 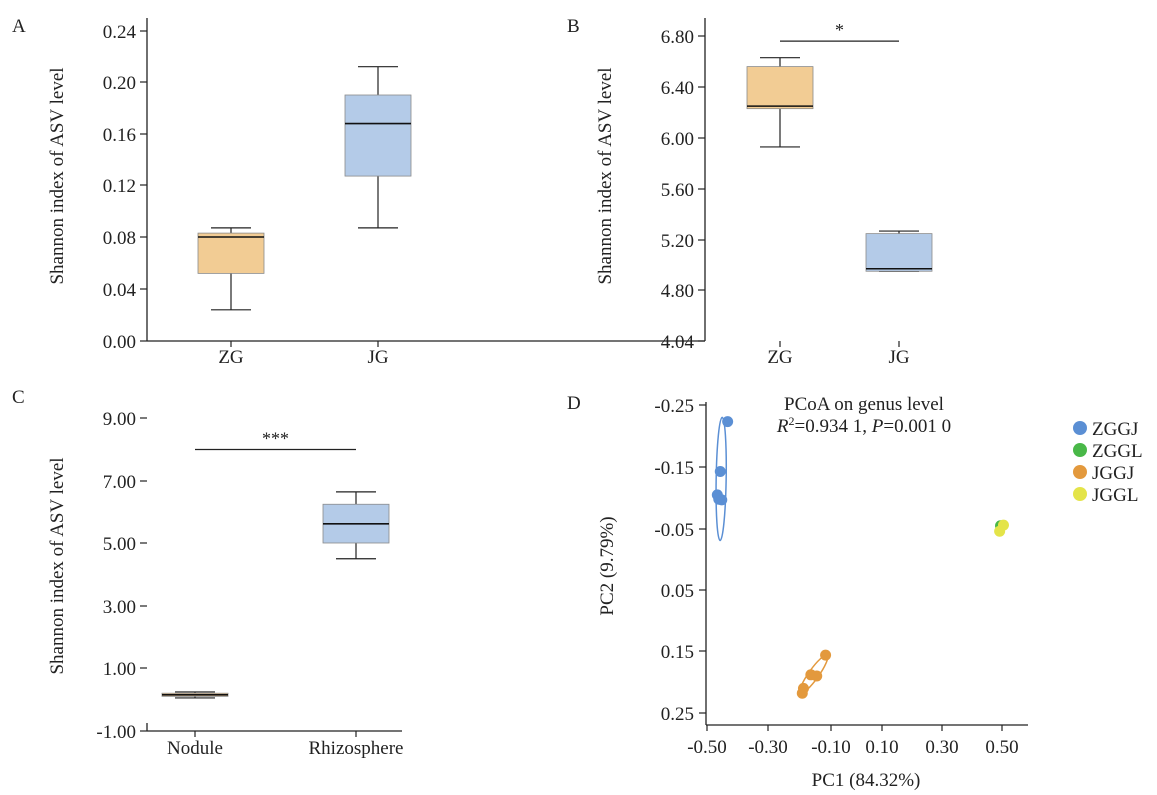 What do you see at coordinates (721, 479) in the screenshot?
I see `confidence-ellipse-zggj` at bounding box center [721, 479].